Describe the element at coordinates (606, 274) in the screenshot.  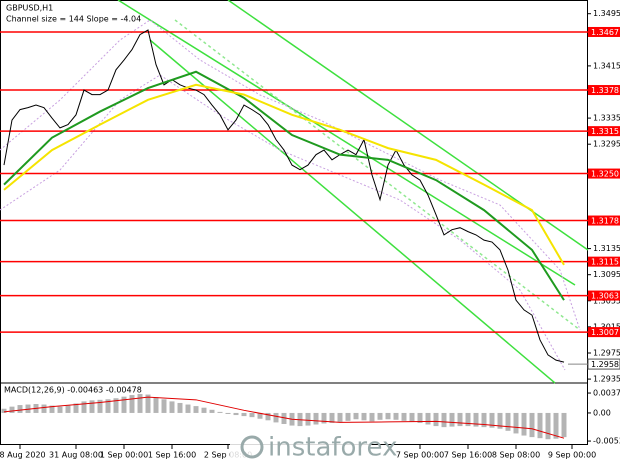
I see `y-tick-label: 1.3095` at that location.